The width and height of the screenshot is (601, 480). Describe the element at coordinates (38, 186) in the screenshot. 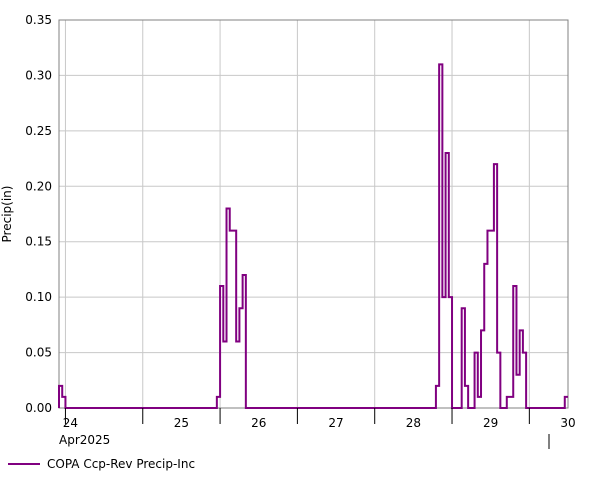

I see `y-tick-label: 0.20` at that location.